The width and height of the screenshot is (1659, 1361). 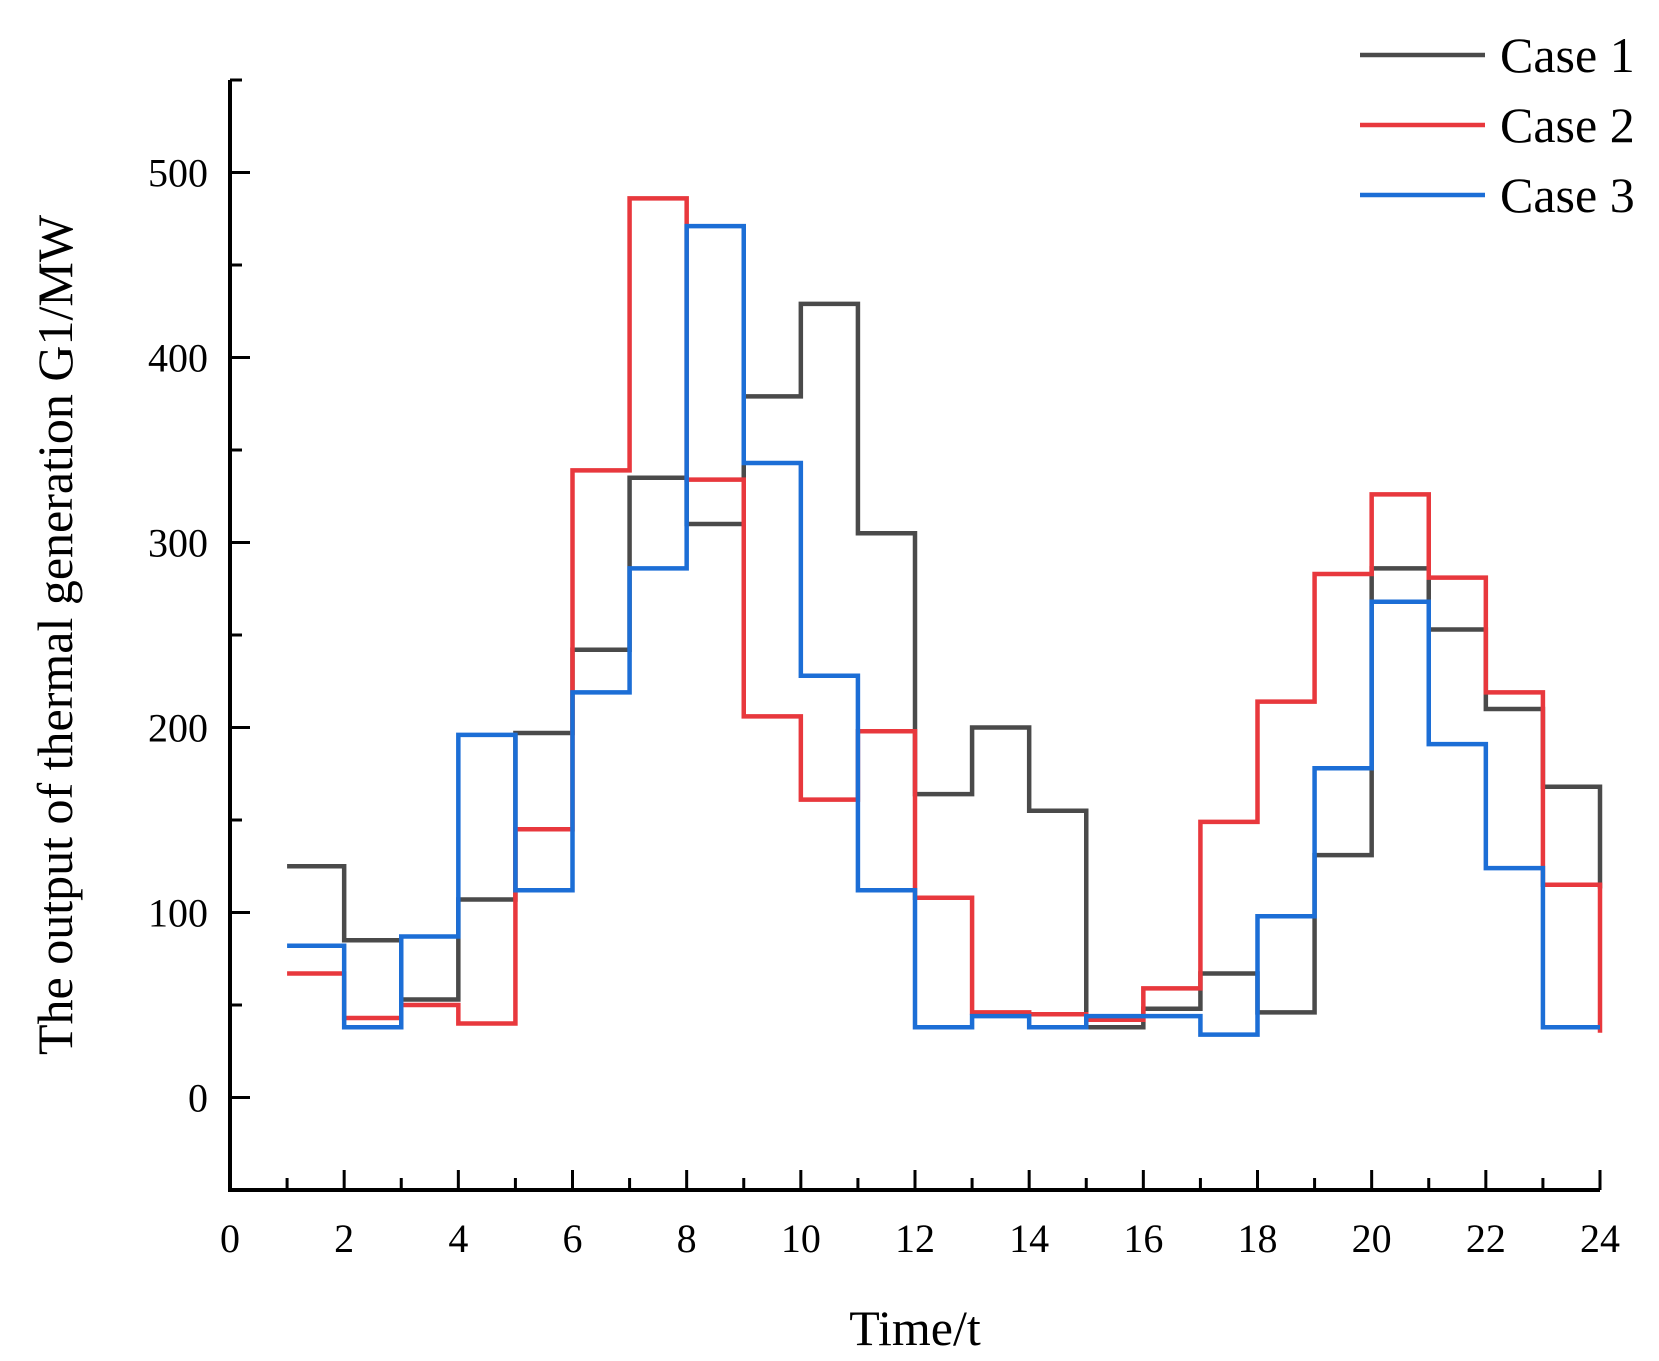 I want to click on x-tick-label: 6, so click(x=573, y=1238).